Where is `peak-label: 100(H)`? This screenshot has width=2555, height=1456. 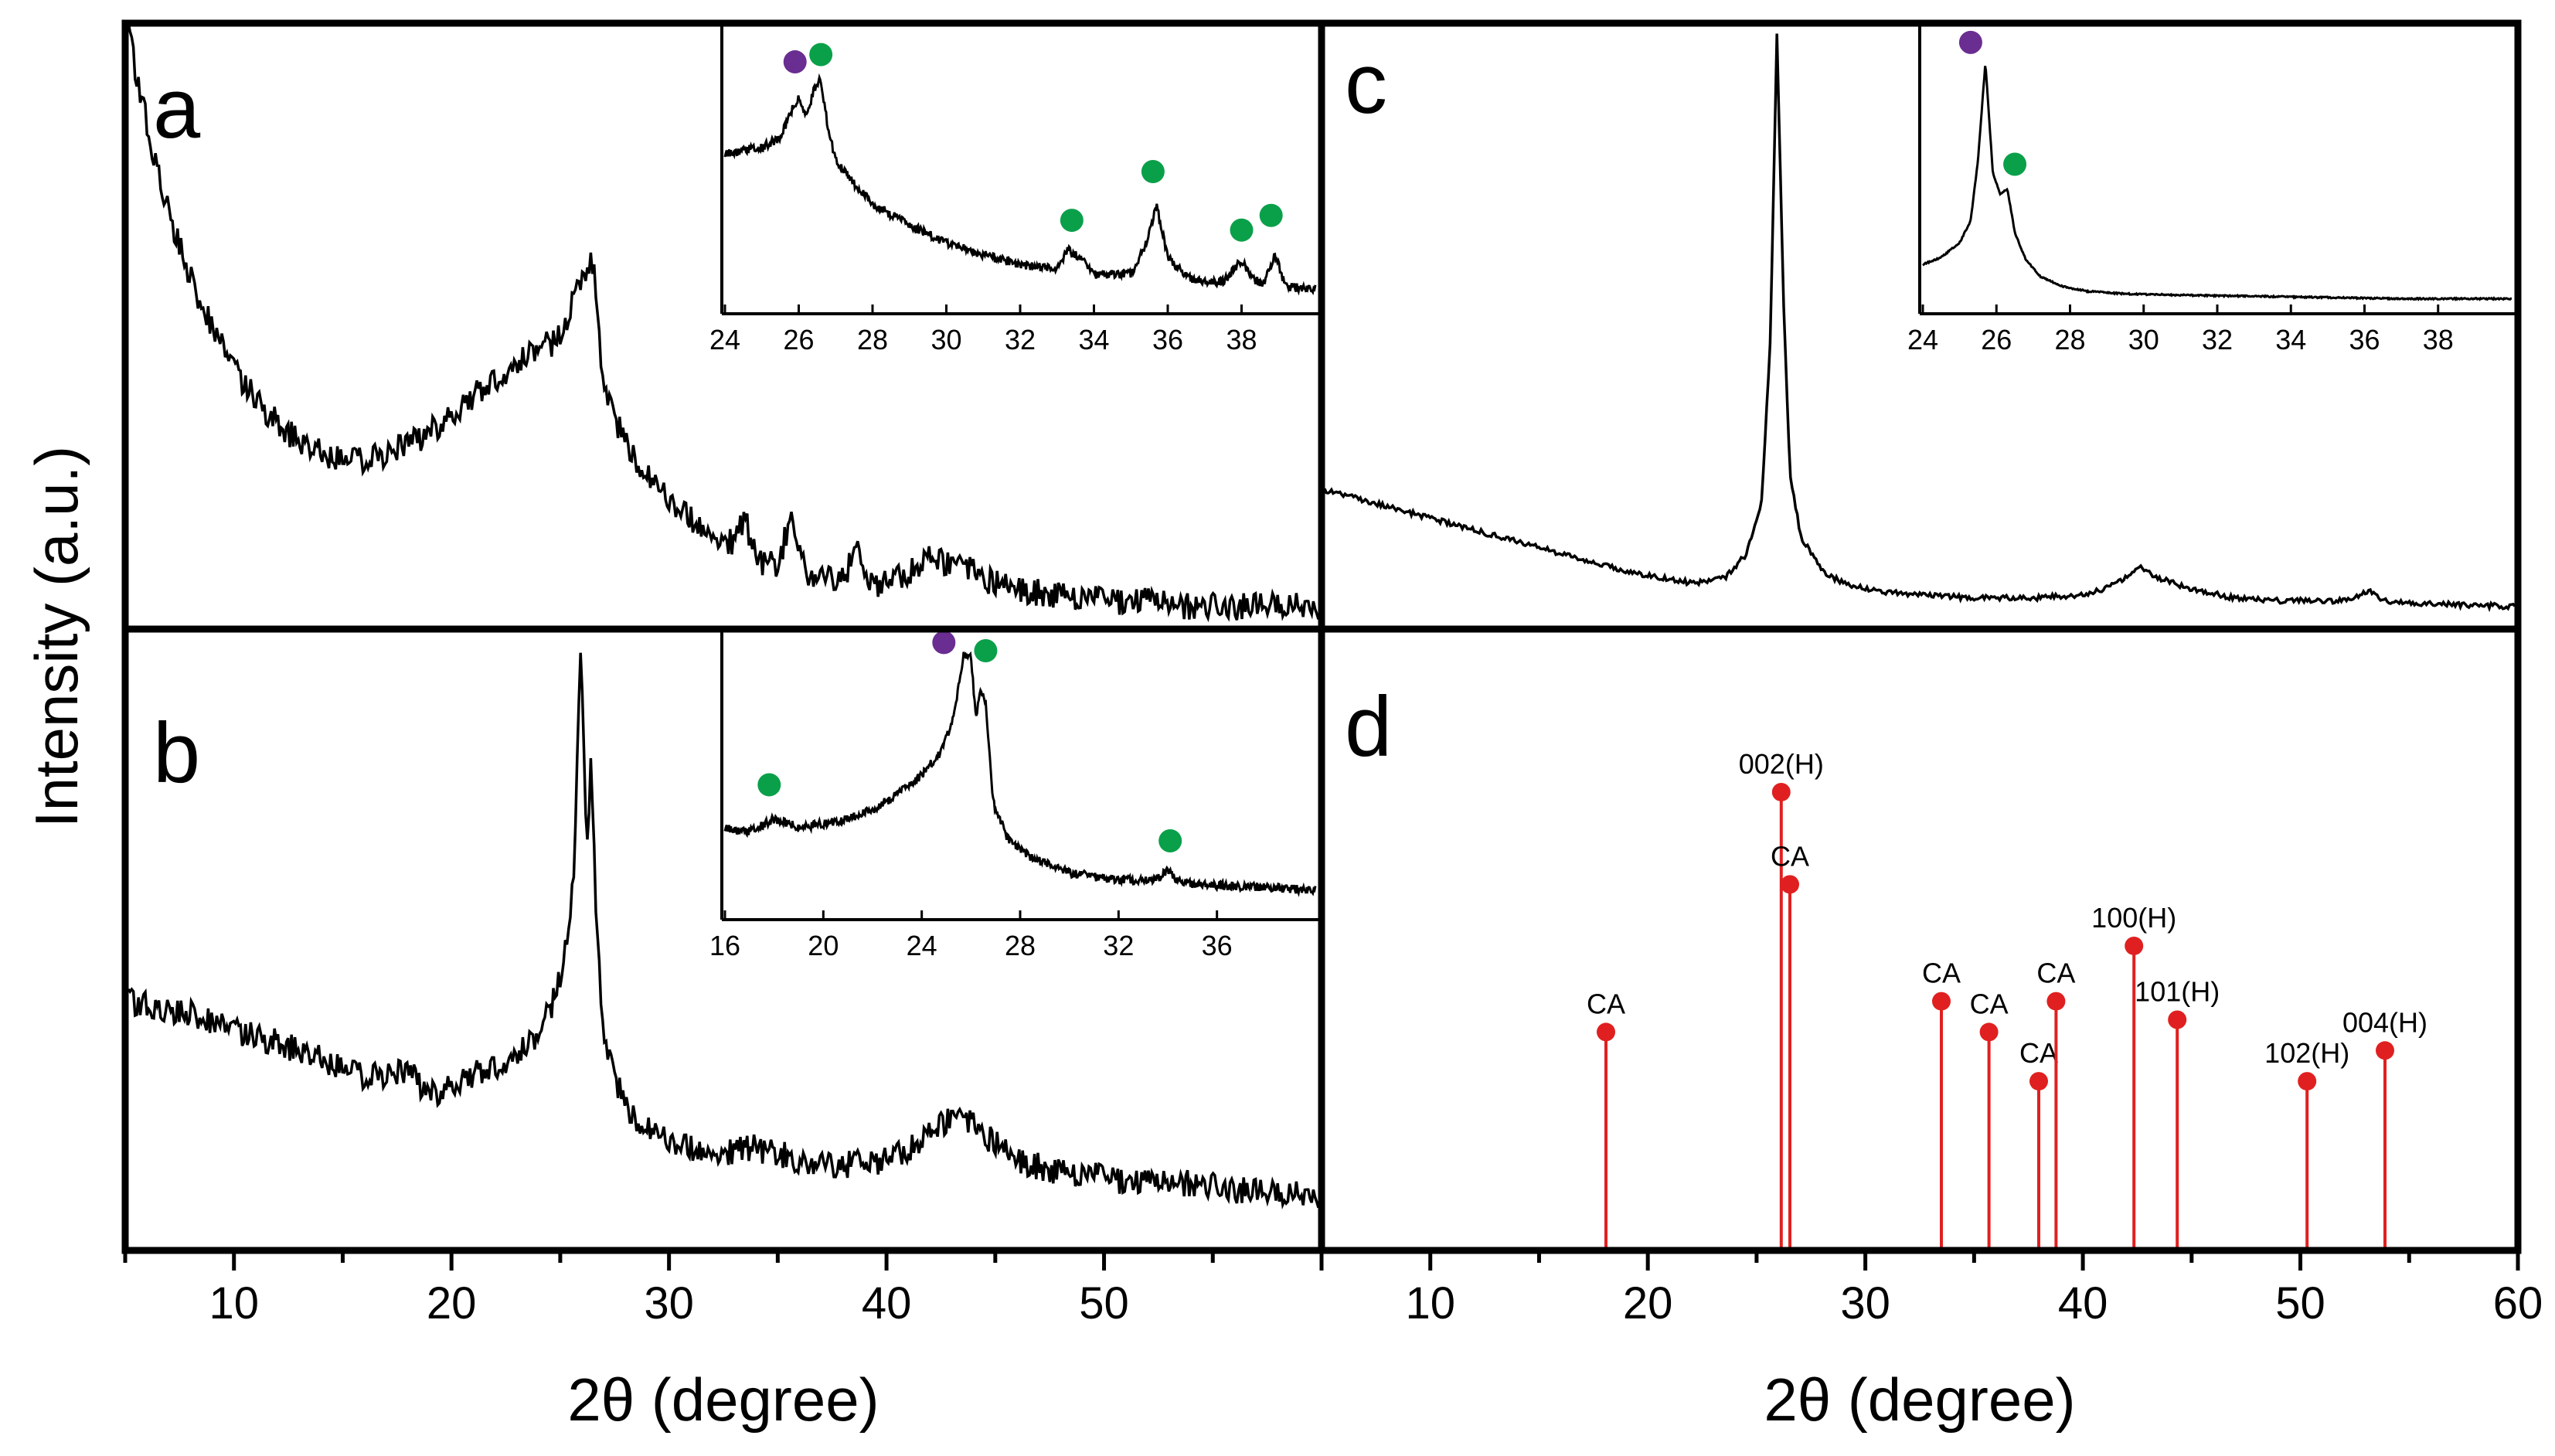 peak-label: 100(H) is located at coordinates (2133, 918).